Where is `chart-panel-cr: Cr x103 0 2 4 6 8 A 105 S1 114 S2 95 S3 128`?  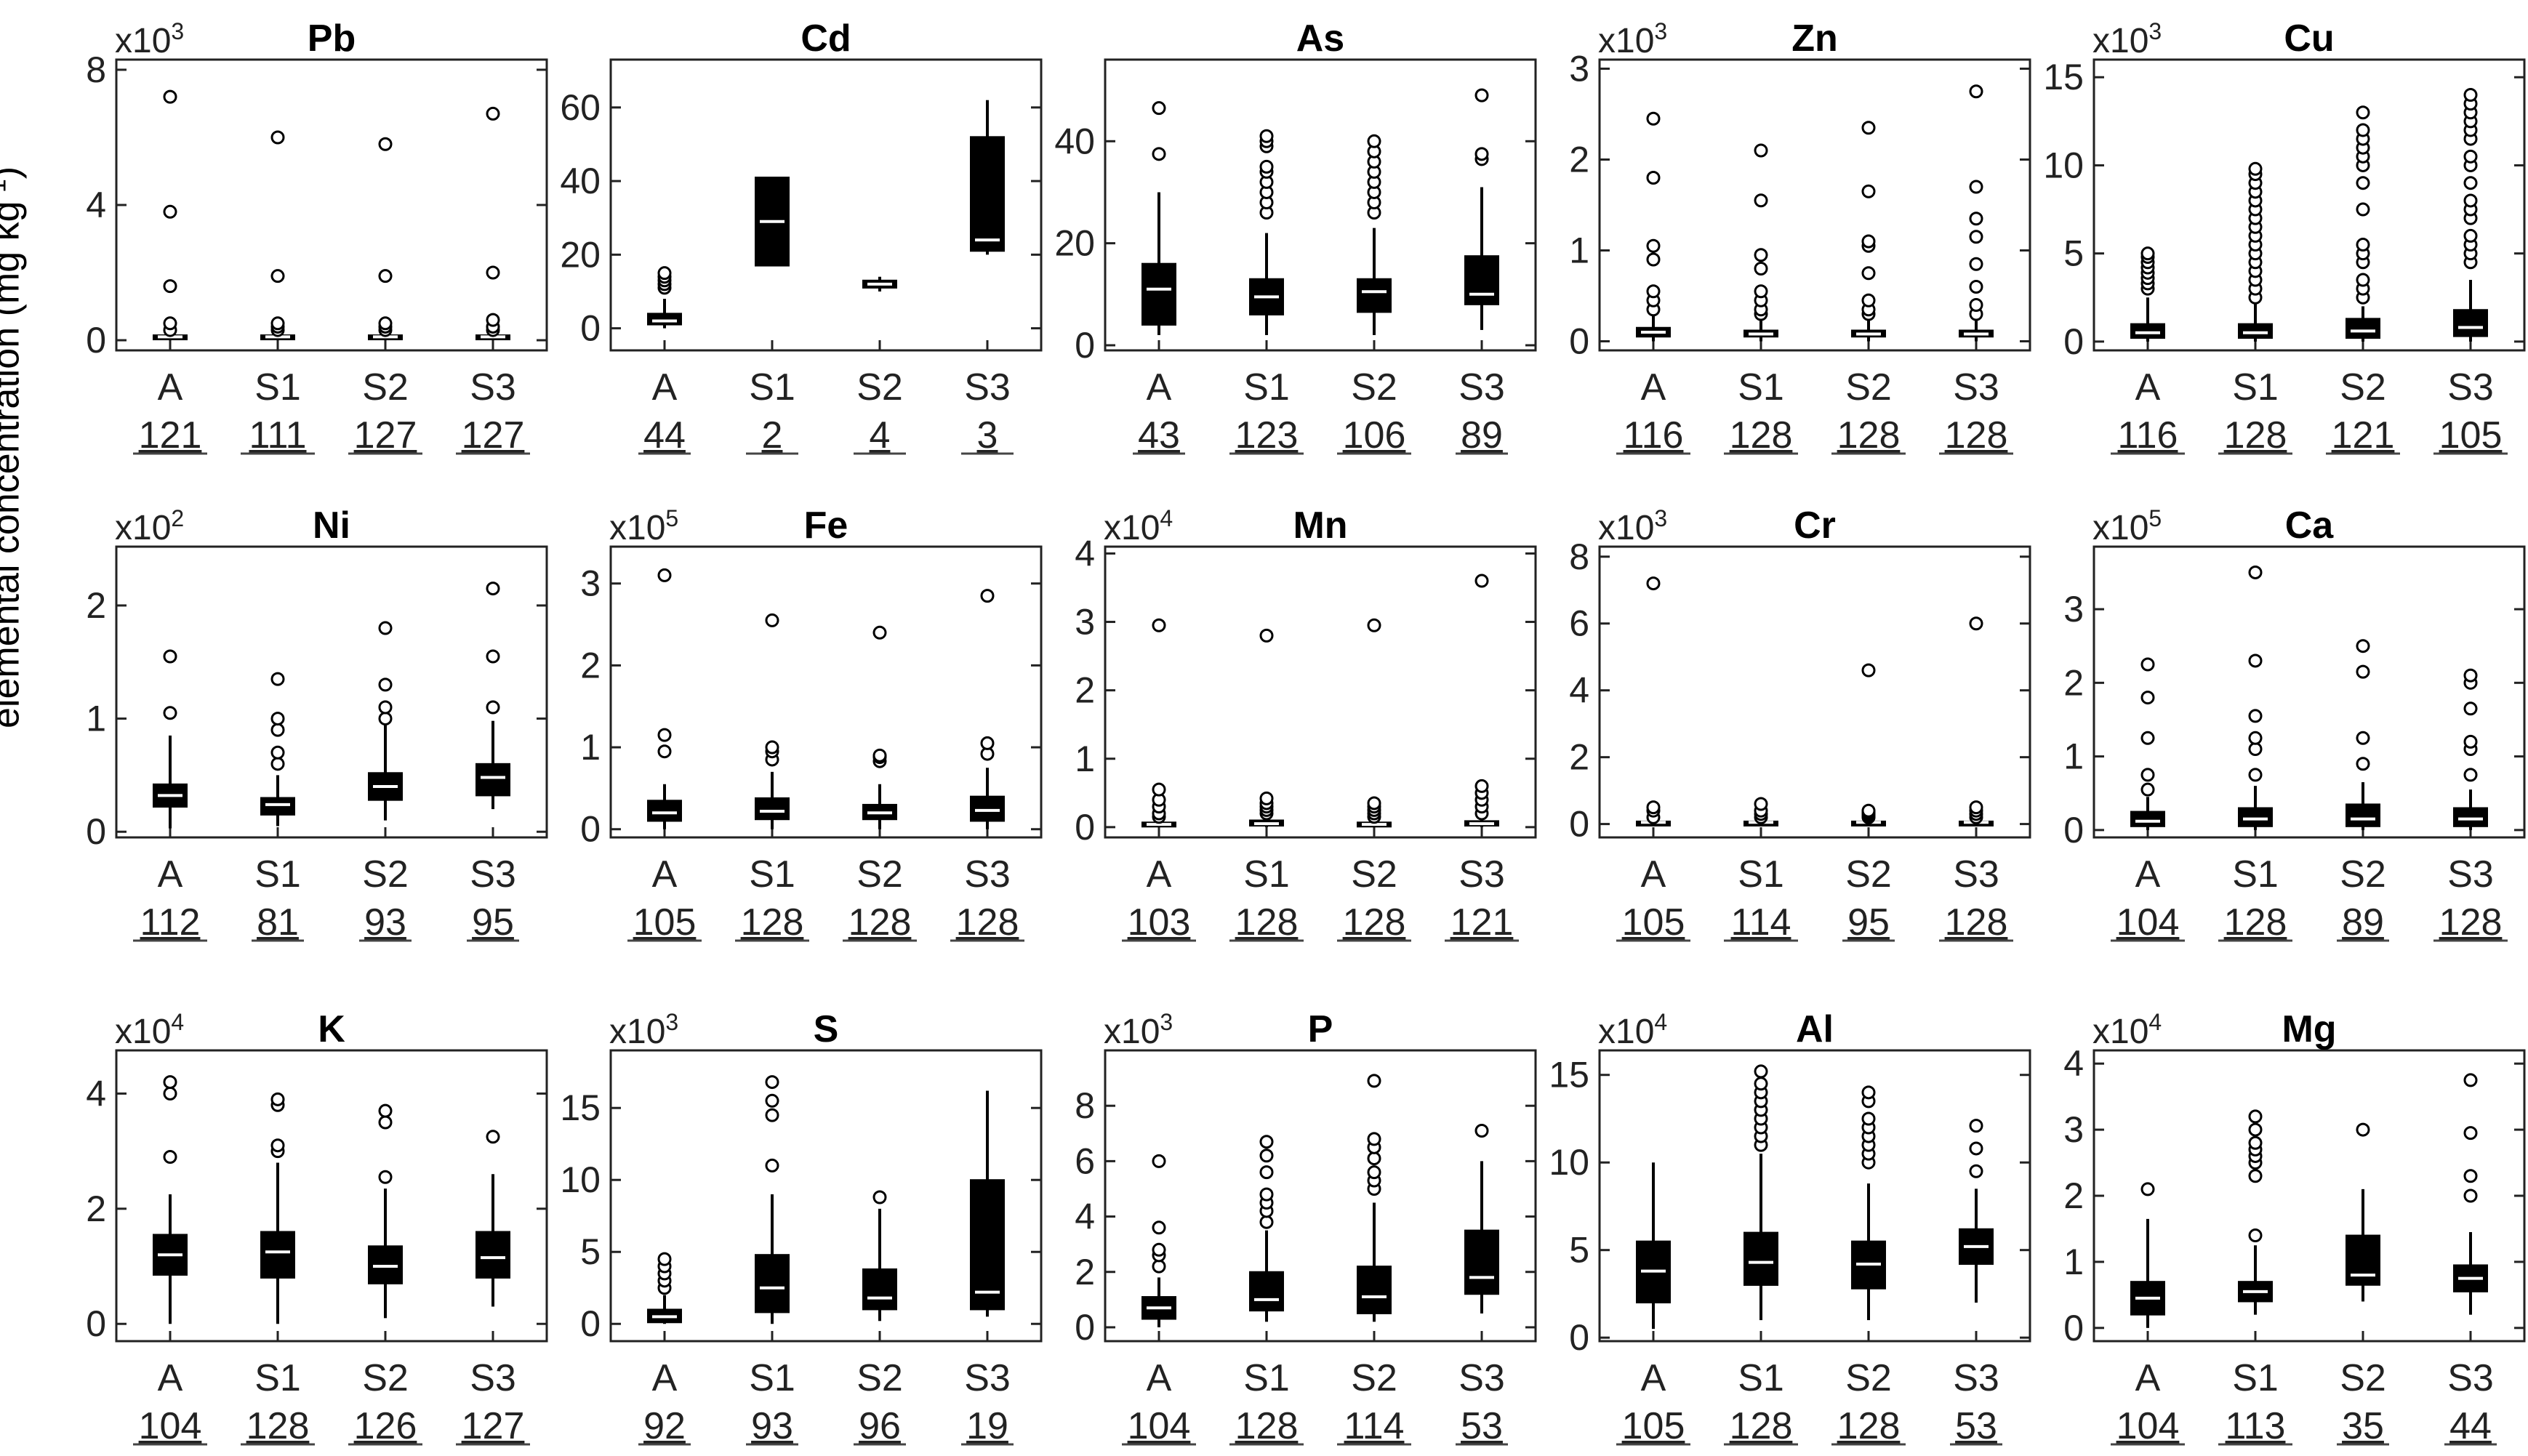 chart-panel-cr: Cr x103 0 2 4 6 8 A 105 S1 114 S2 95 S3 128 is located at coordinates (1800, 724).